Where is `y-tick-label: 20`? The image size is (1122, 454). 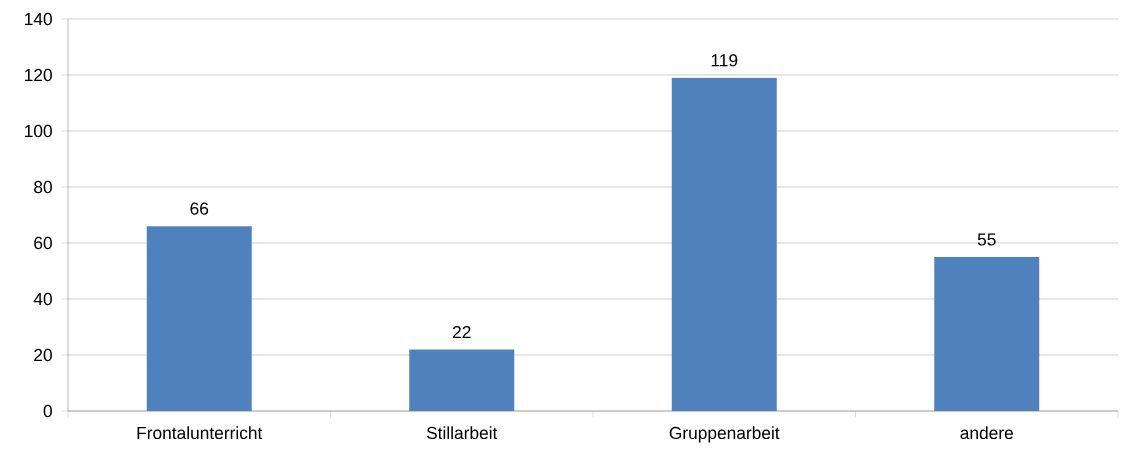 y-tick-label: 20 is located at coordinates (43, 355).